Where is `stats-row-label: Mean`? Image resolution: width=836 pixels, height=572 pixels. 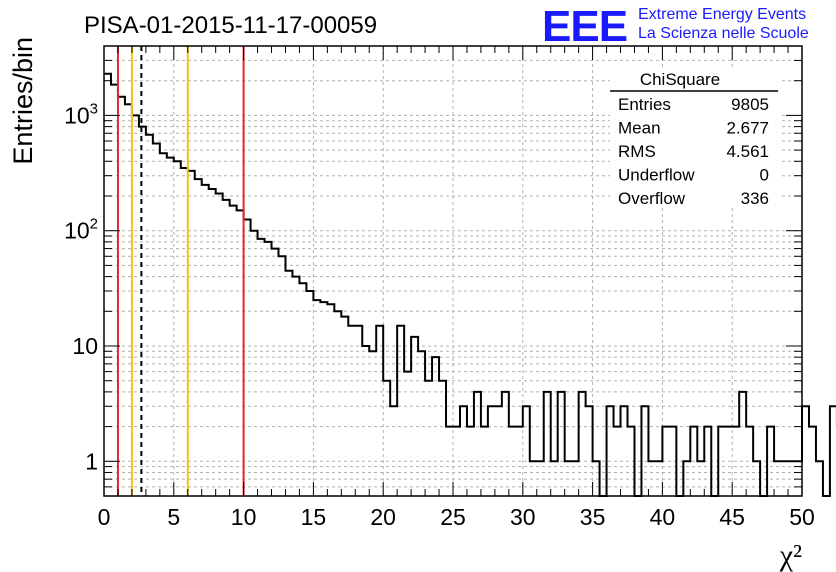 stats-row-label: Mean is located at coordinates (639, 128).